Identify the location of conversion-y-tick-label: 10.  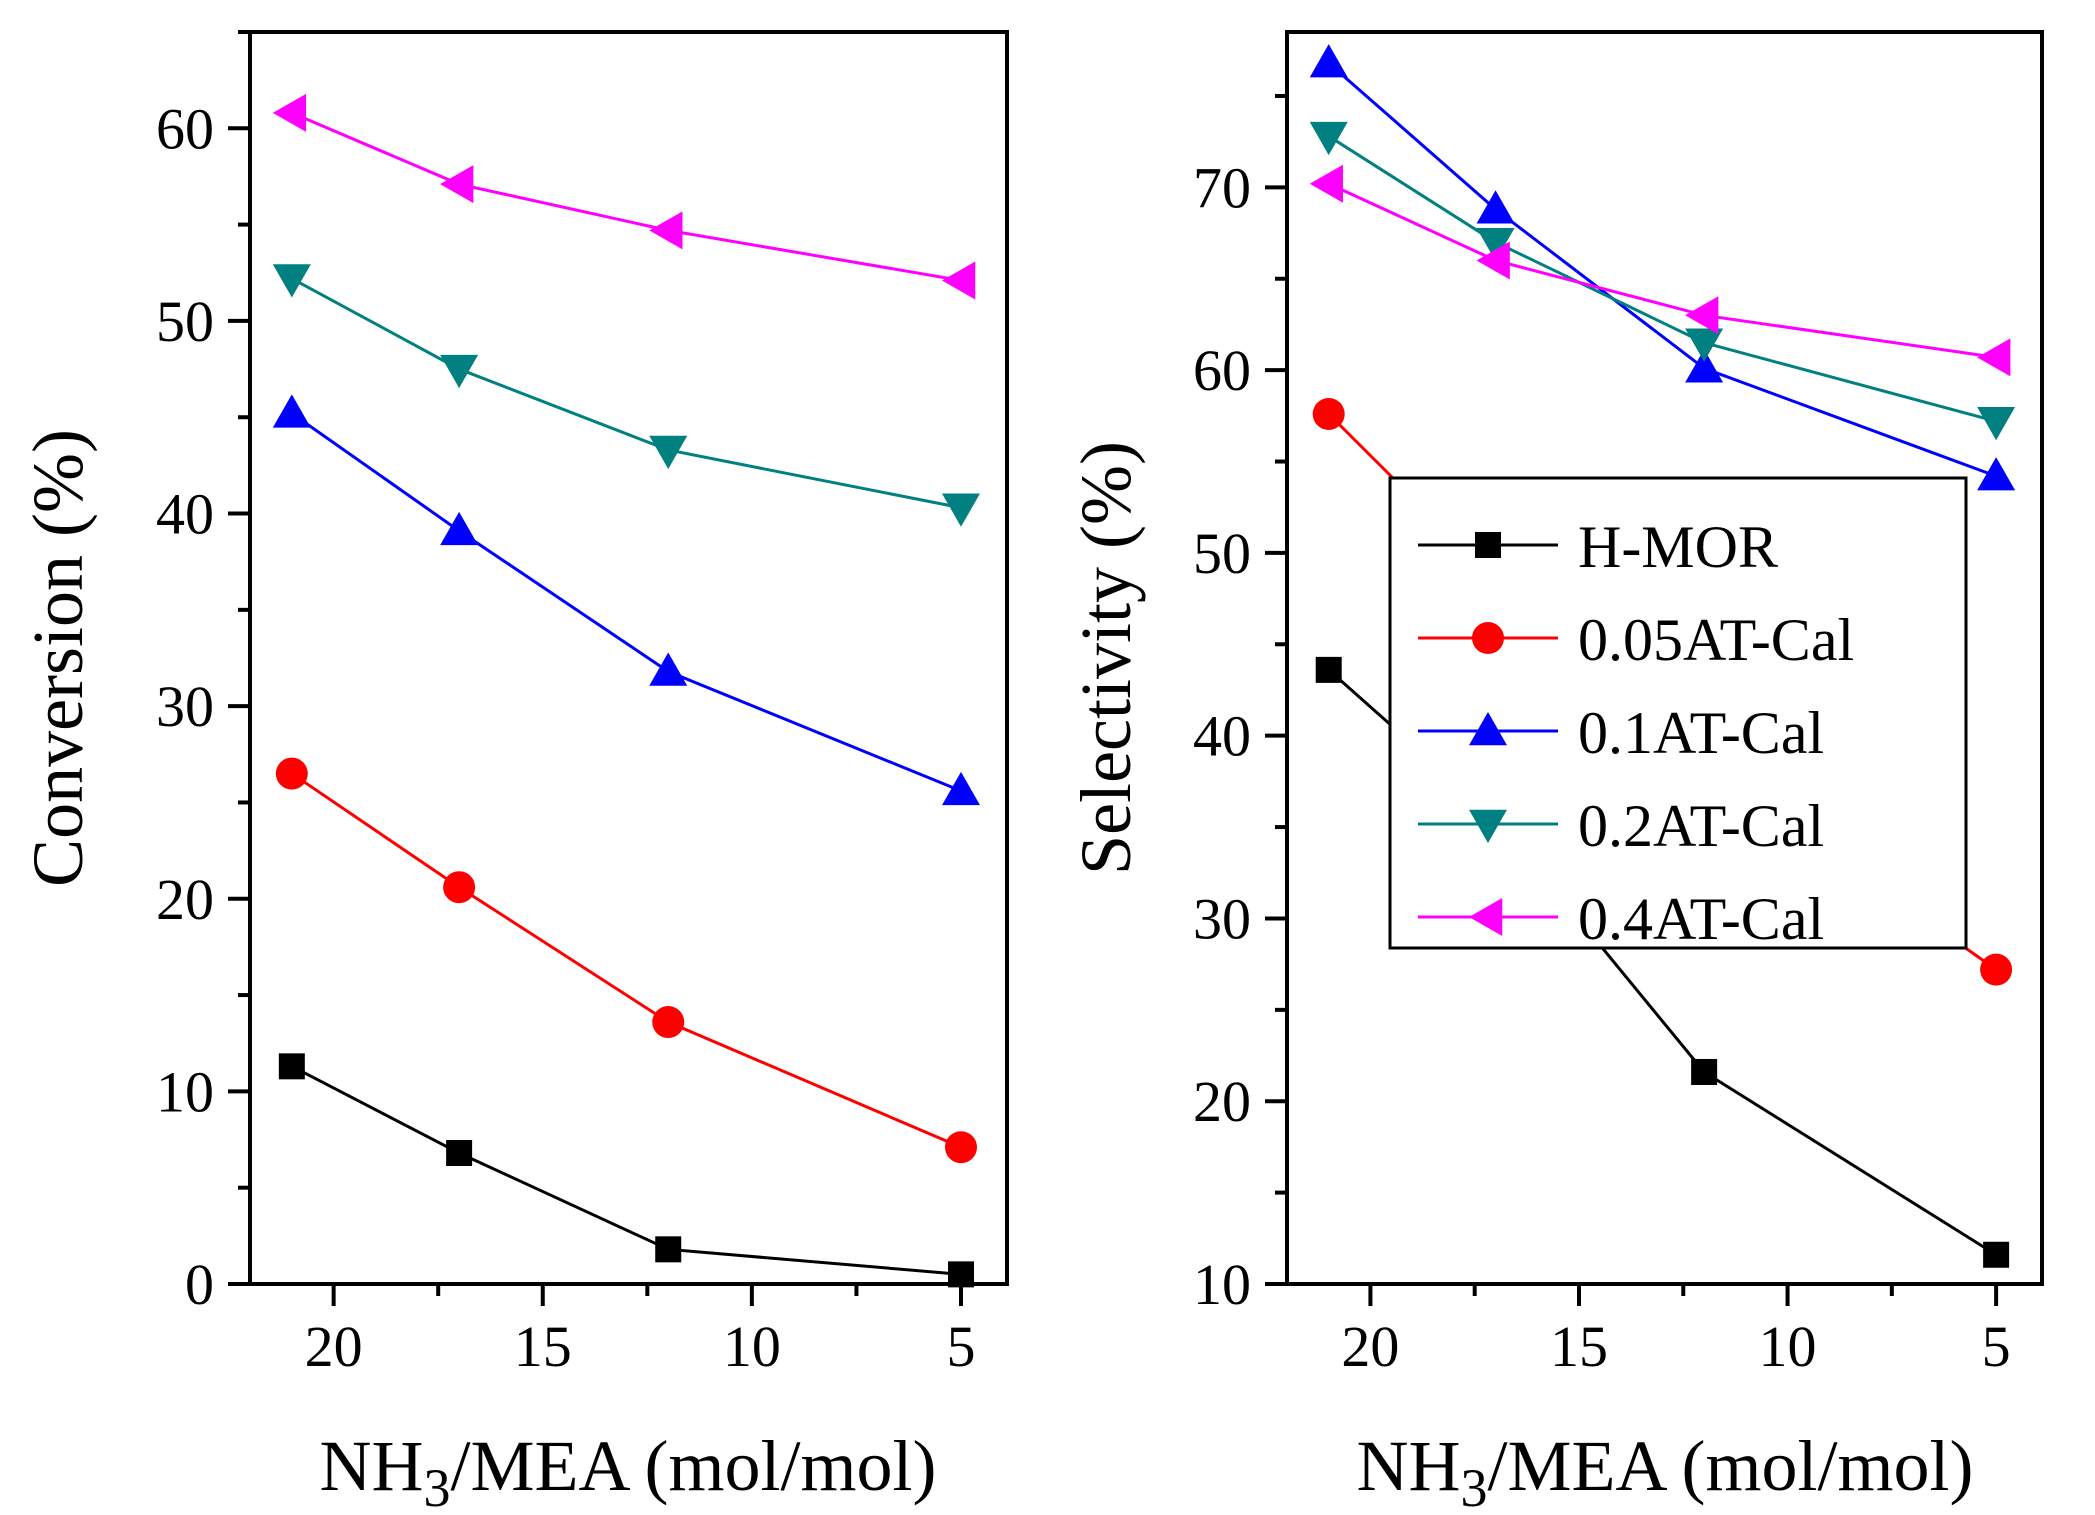
(185, 1091).